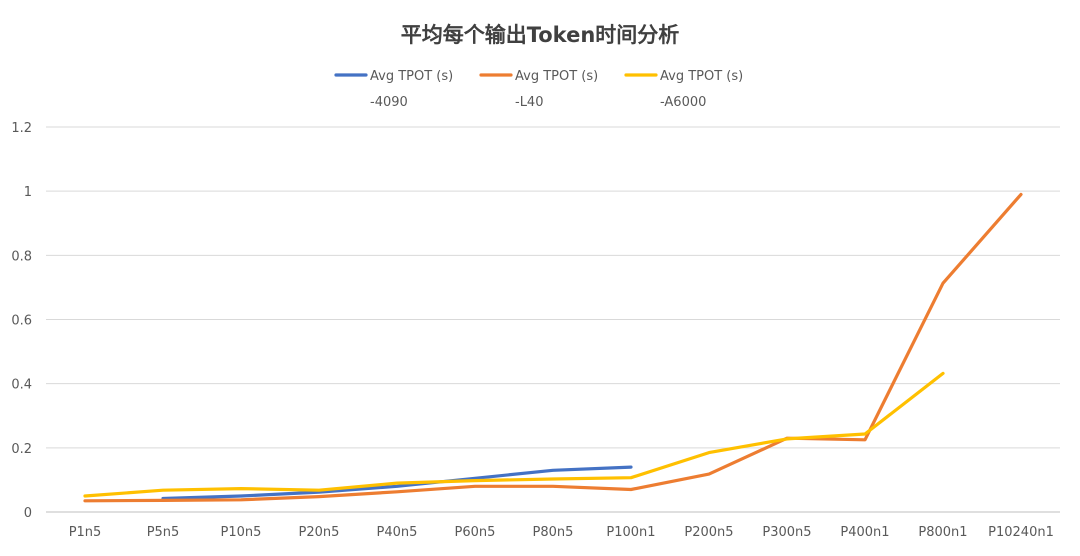  Describe the element at coordinates (397, 532) in the screenshot. I see `x-tick-label: P40n5` at that location.